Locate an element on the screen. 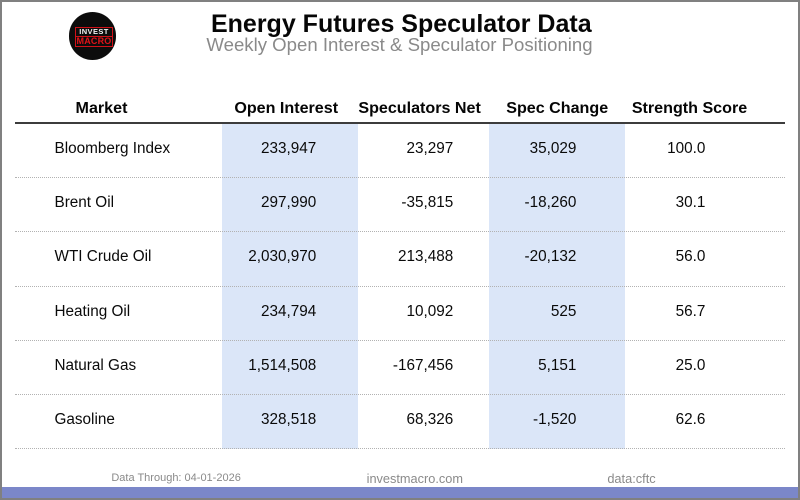 The height and width of the screenshot is (500, 800). footer-website: investmacro.com is located at coordinates (414, 478).